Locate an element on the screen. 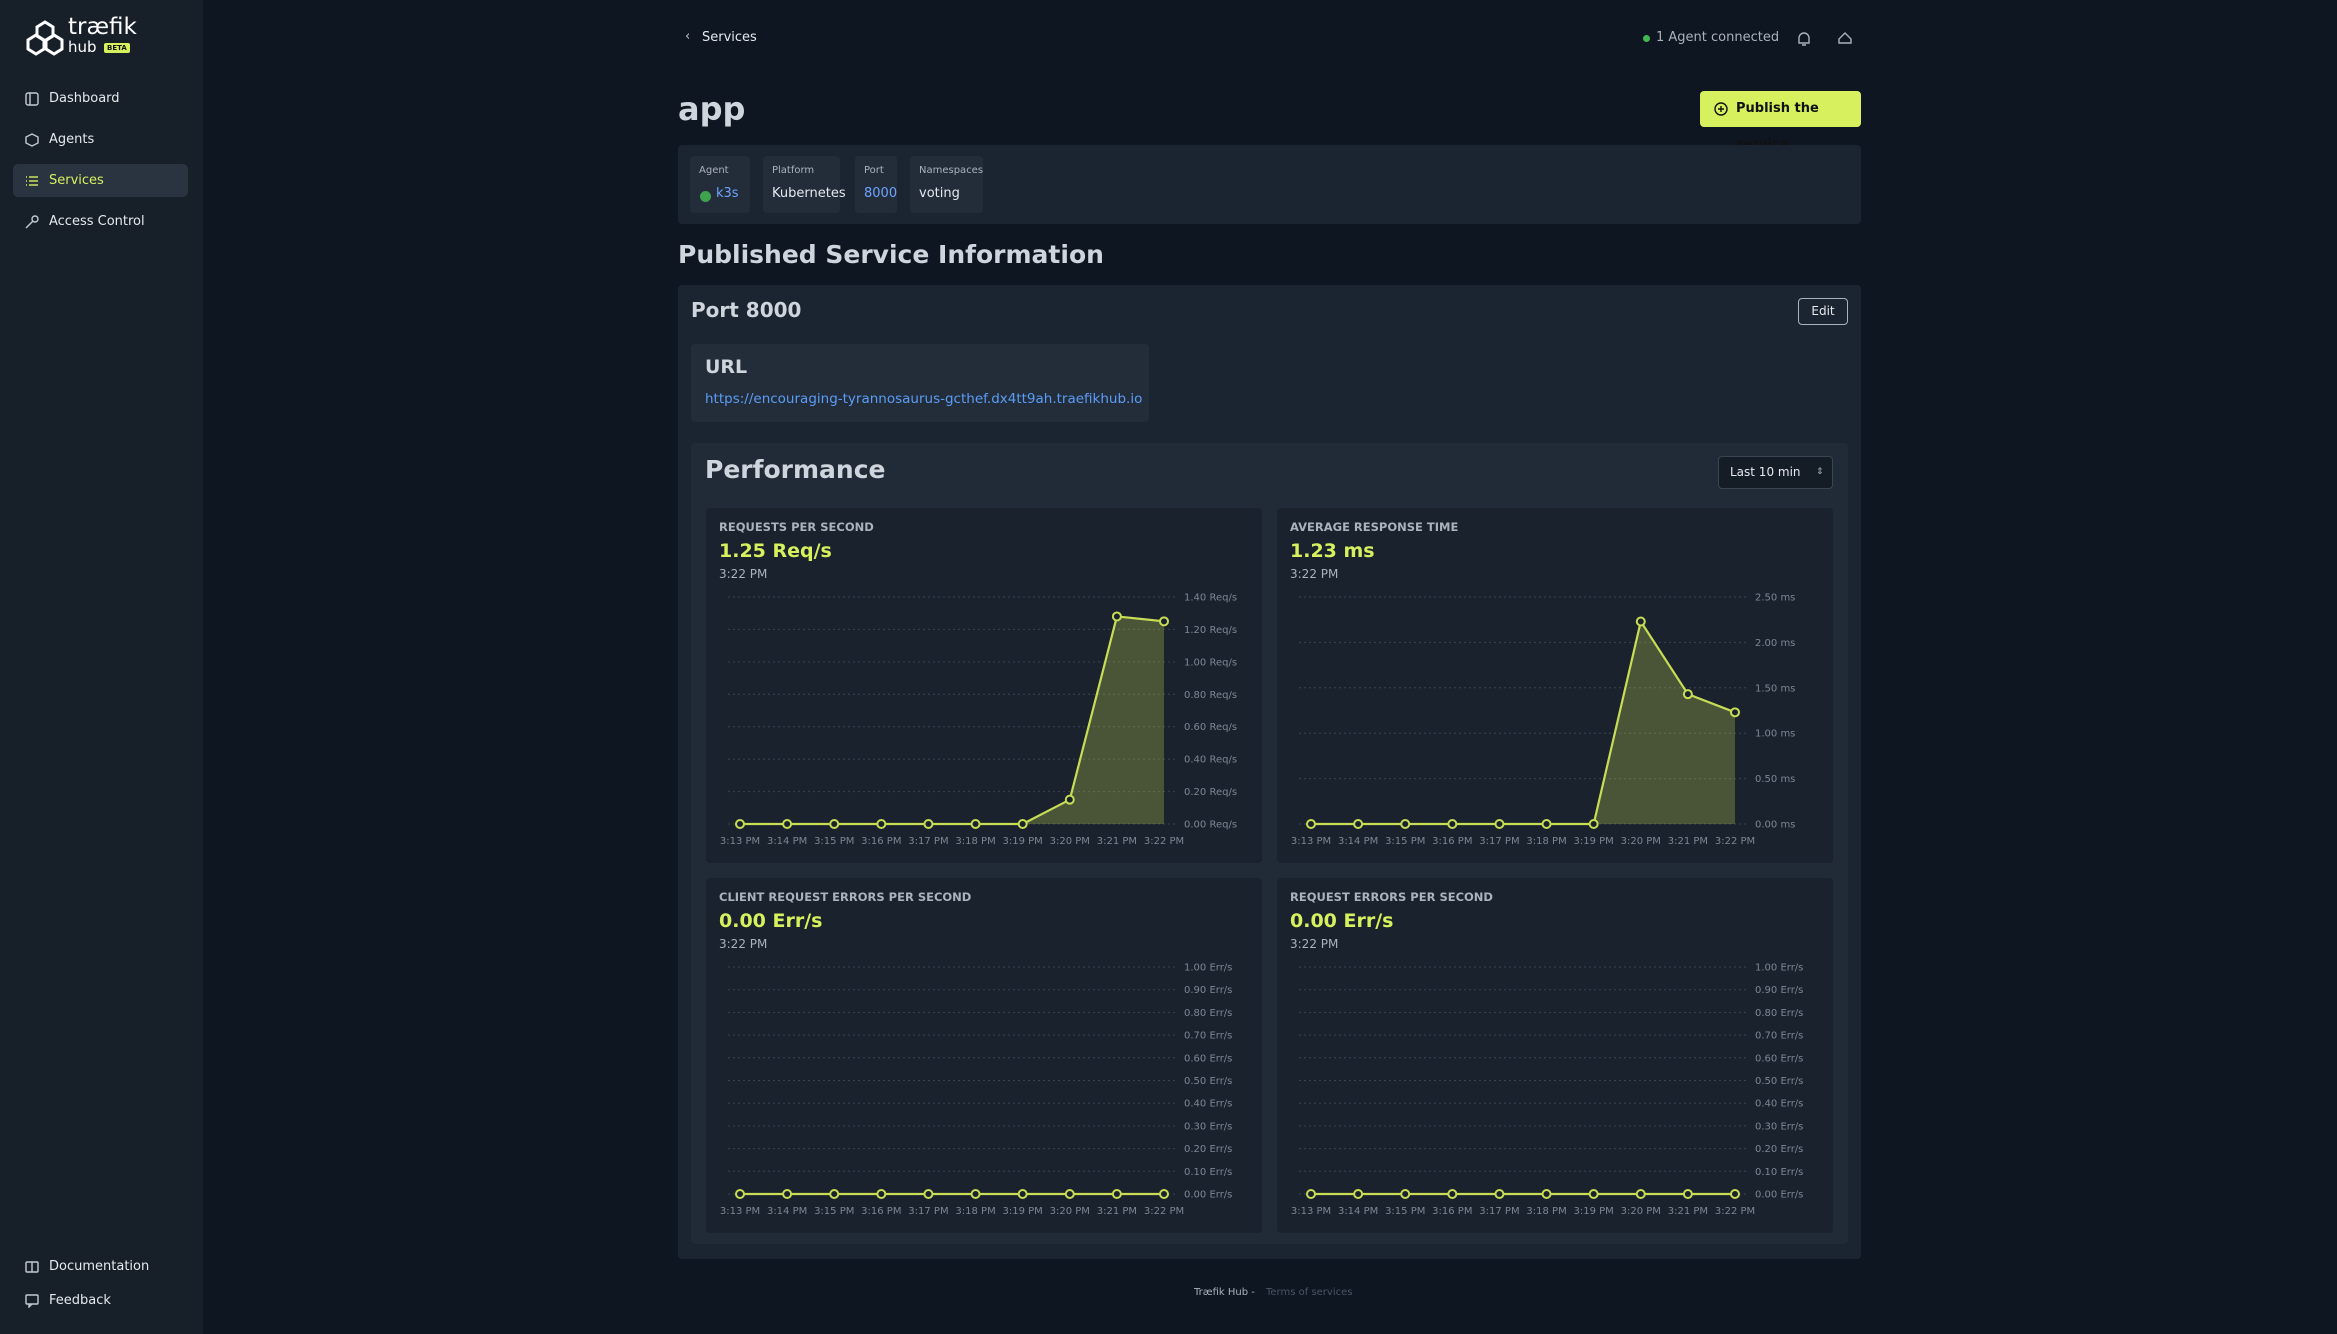  chart-title: AVERAGE RESPONSE TIME is located at coordinates (1374, 527).